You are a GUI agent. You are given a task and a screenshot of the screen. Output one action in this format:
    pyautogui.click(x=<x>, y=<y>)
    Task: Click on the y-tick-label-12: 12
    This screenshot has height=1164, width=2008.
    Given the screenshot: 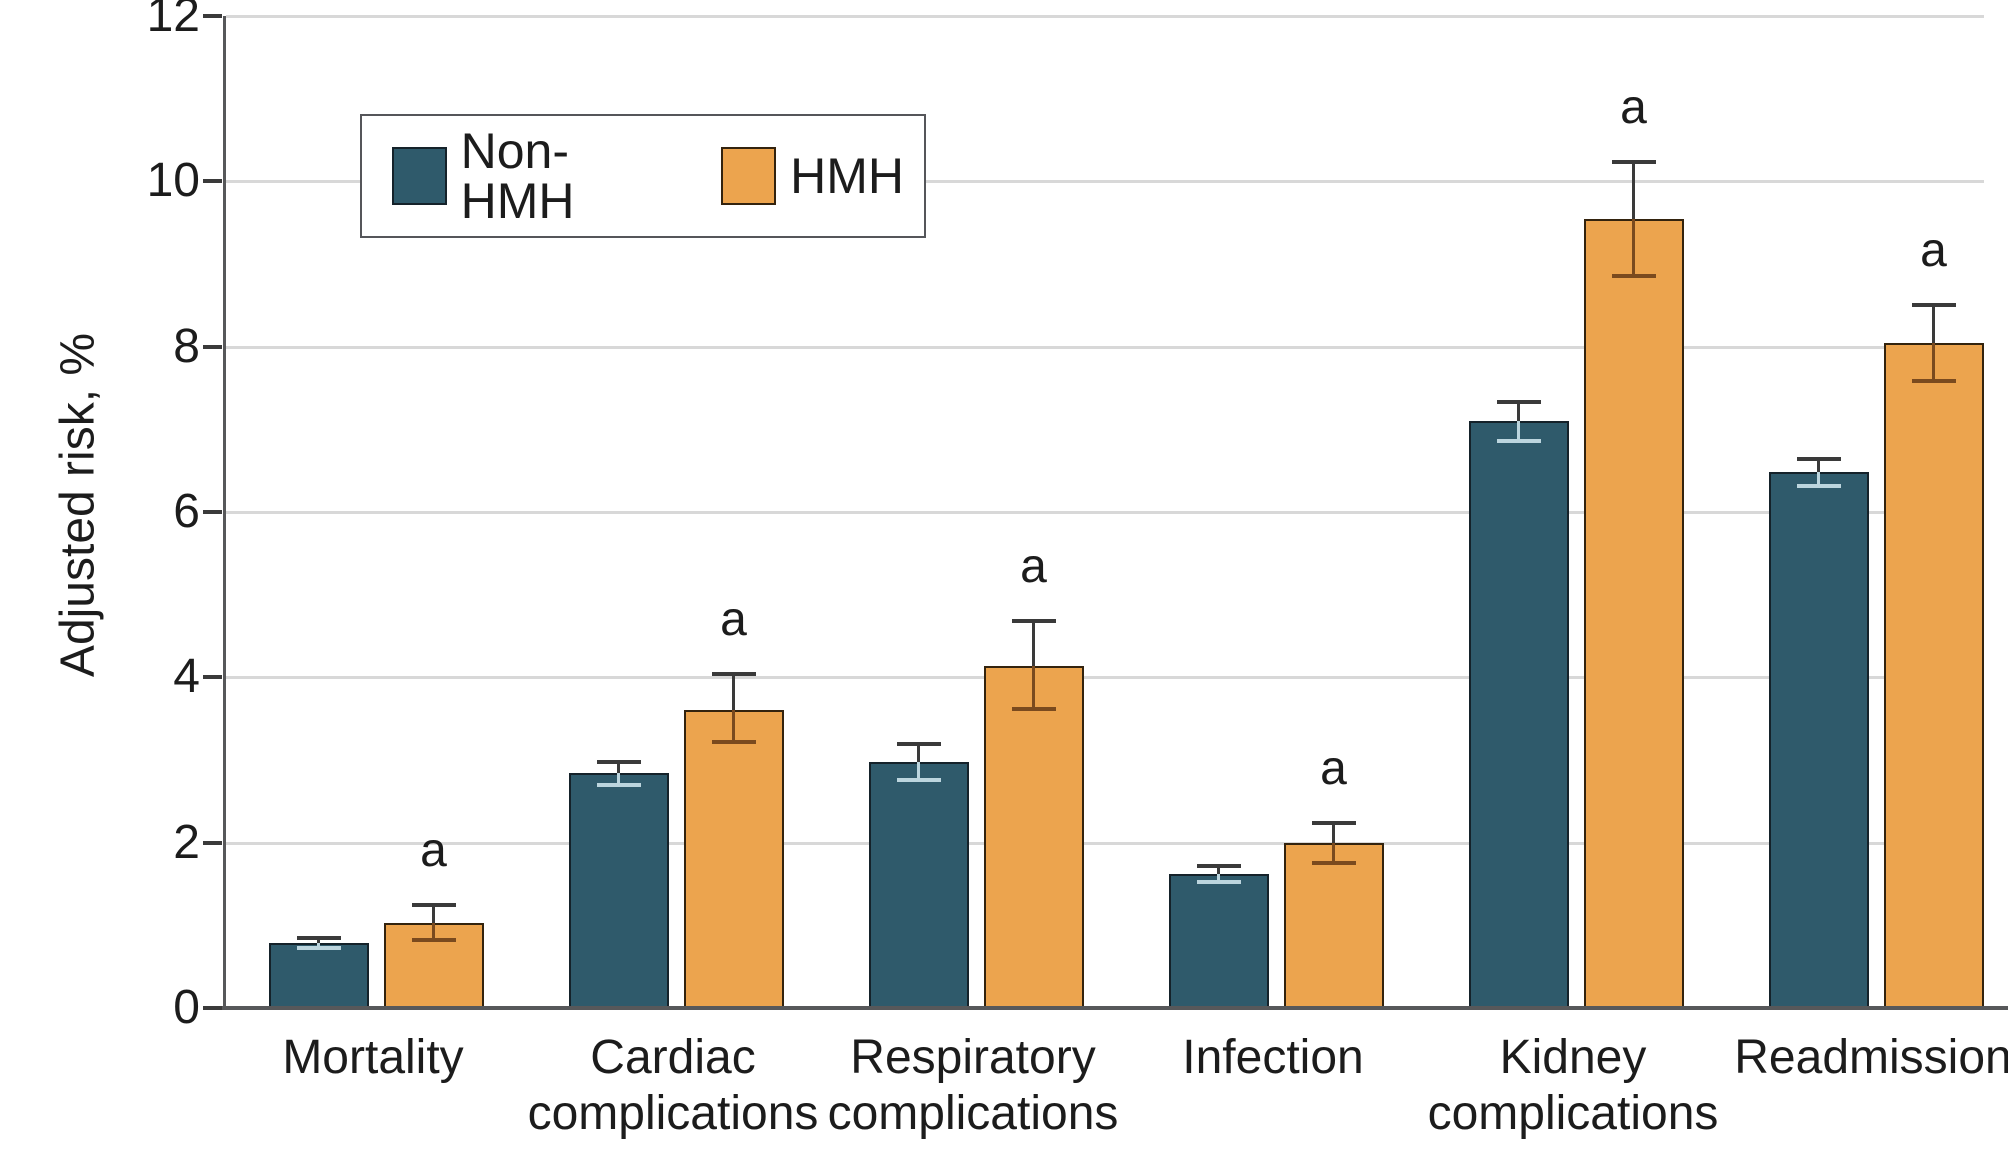 What is the action you would take?
    pyautogui.click(x=173, y=21)
    